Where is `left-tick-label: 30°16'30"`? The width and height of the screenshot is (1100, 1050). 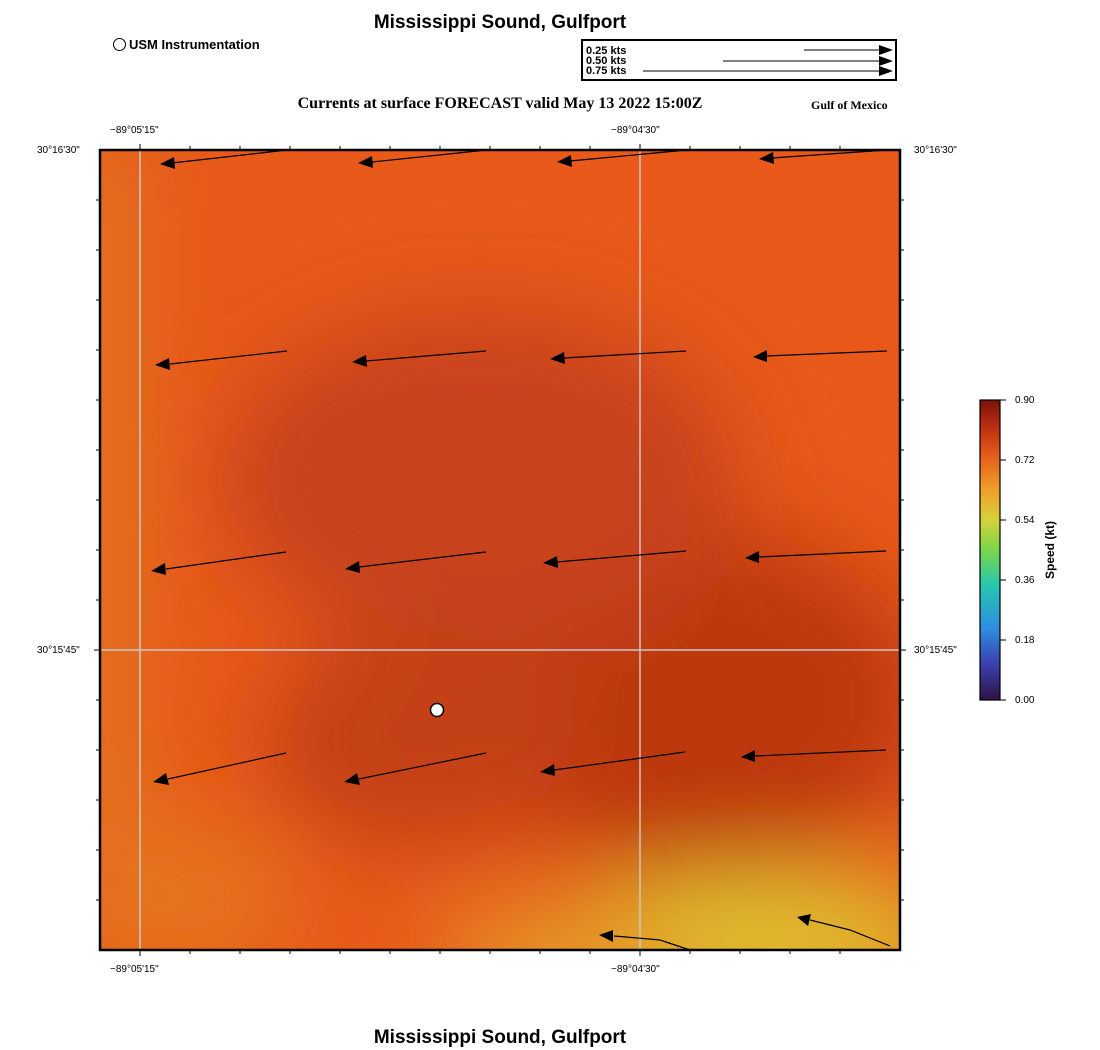
left-tick-label: 30°16'30" is located at coordinates (58, 150).